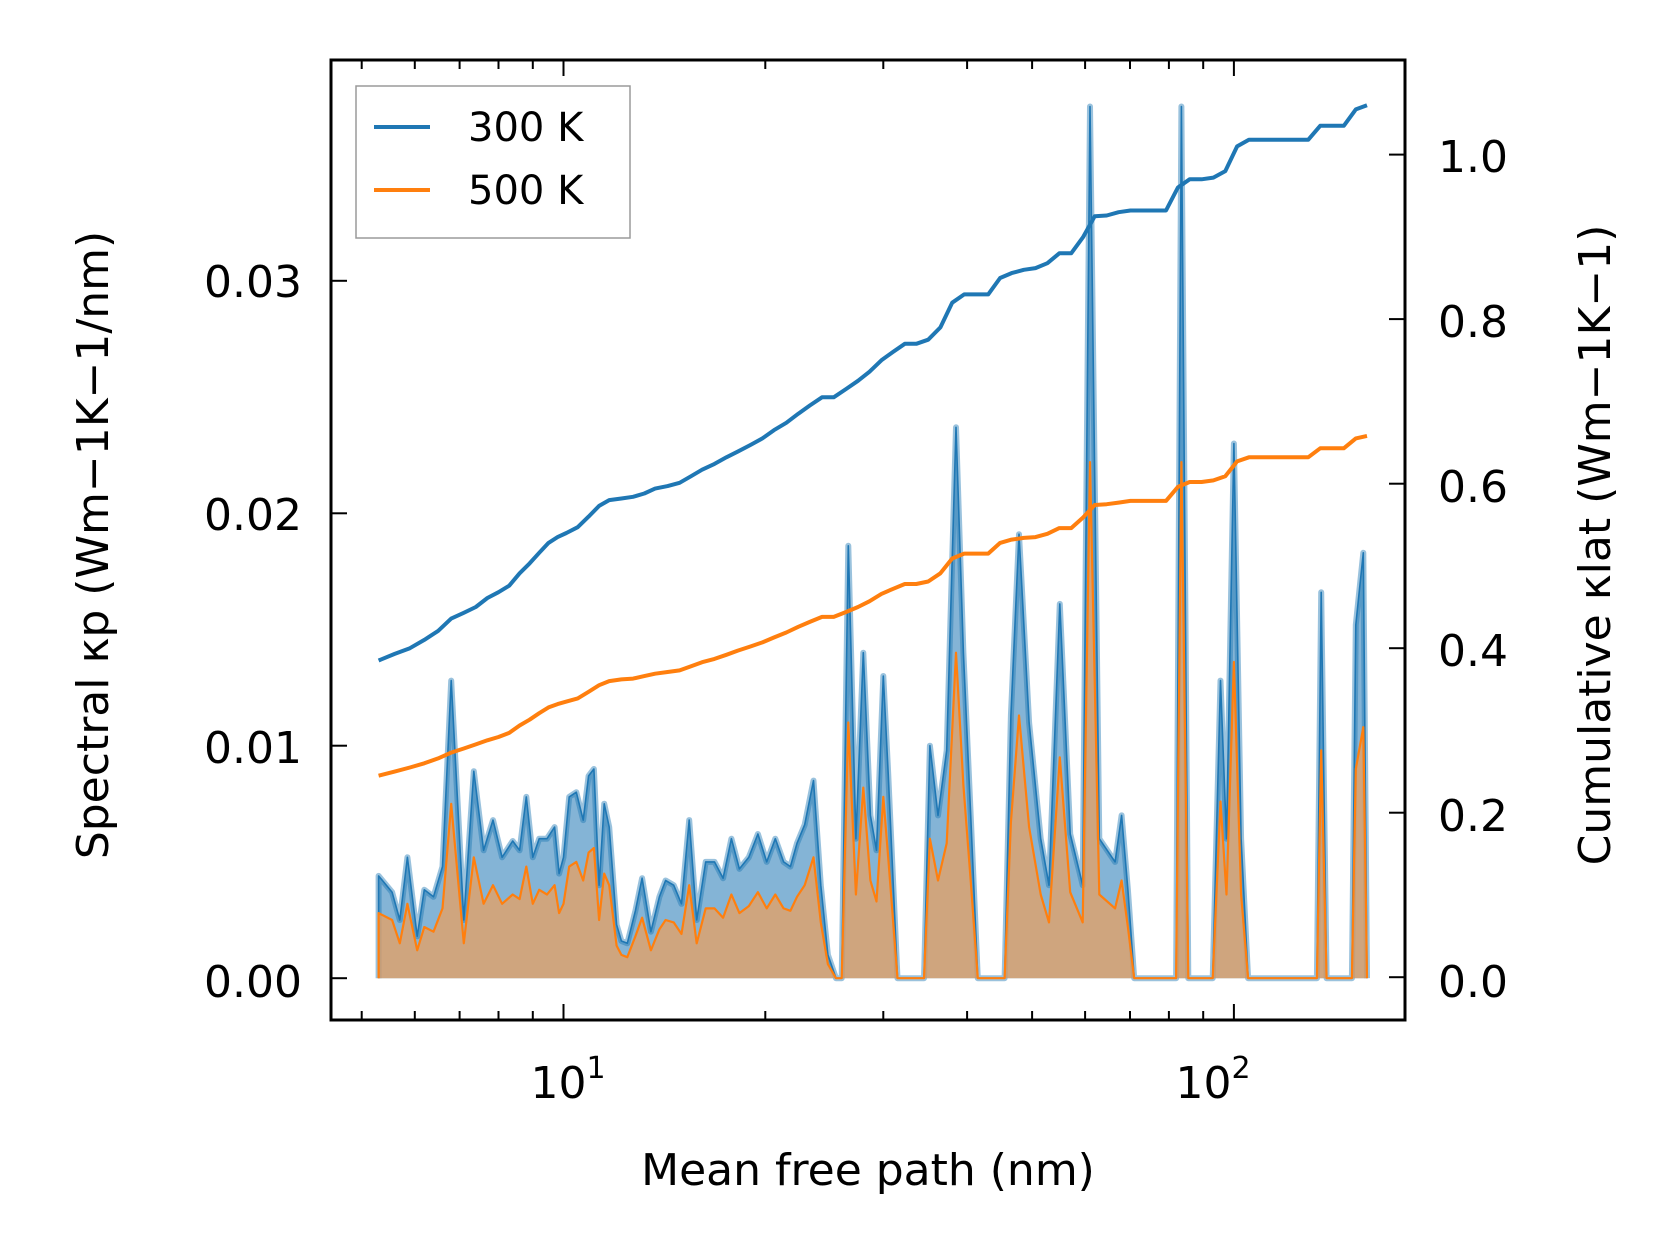  I want to click on y-axis-title-right: Cumulative κlat (Wm−1K−1), so click(1595, 545).